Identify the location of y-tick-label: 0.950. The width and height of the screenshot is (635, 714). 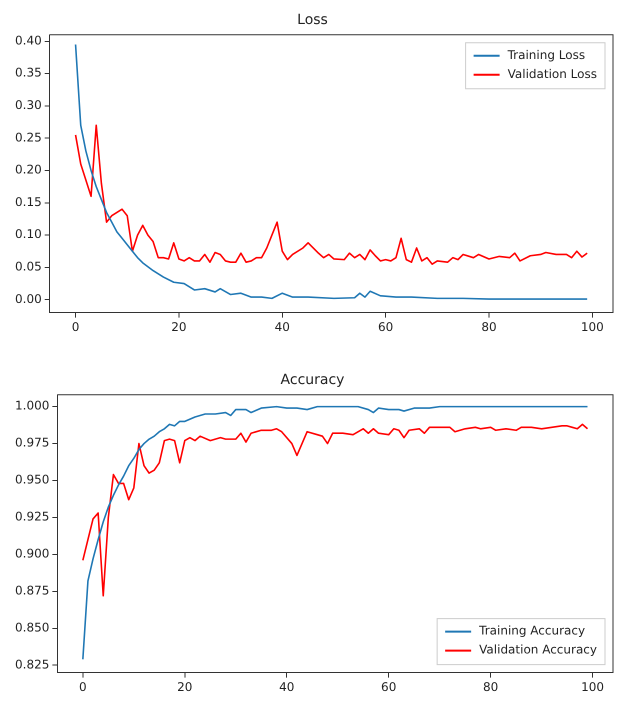
(32, 479).